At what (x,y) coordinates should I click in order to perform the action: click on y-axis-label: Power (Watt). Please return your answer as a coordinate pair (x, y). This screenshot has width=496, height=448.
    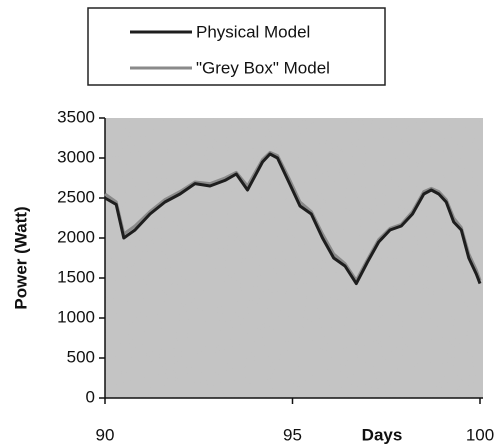
    Looking at the image, I should click on (20, 257).